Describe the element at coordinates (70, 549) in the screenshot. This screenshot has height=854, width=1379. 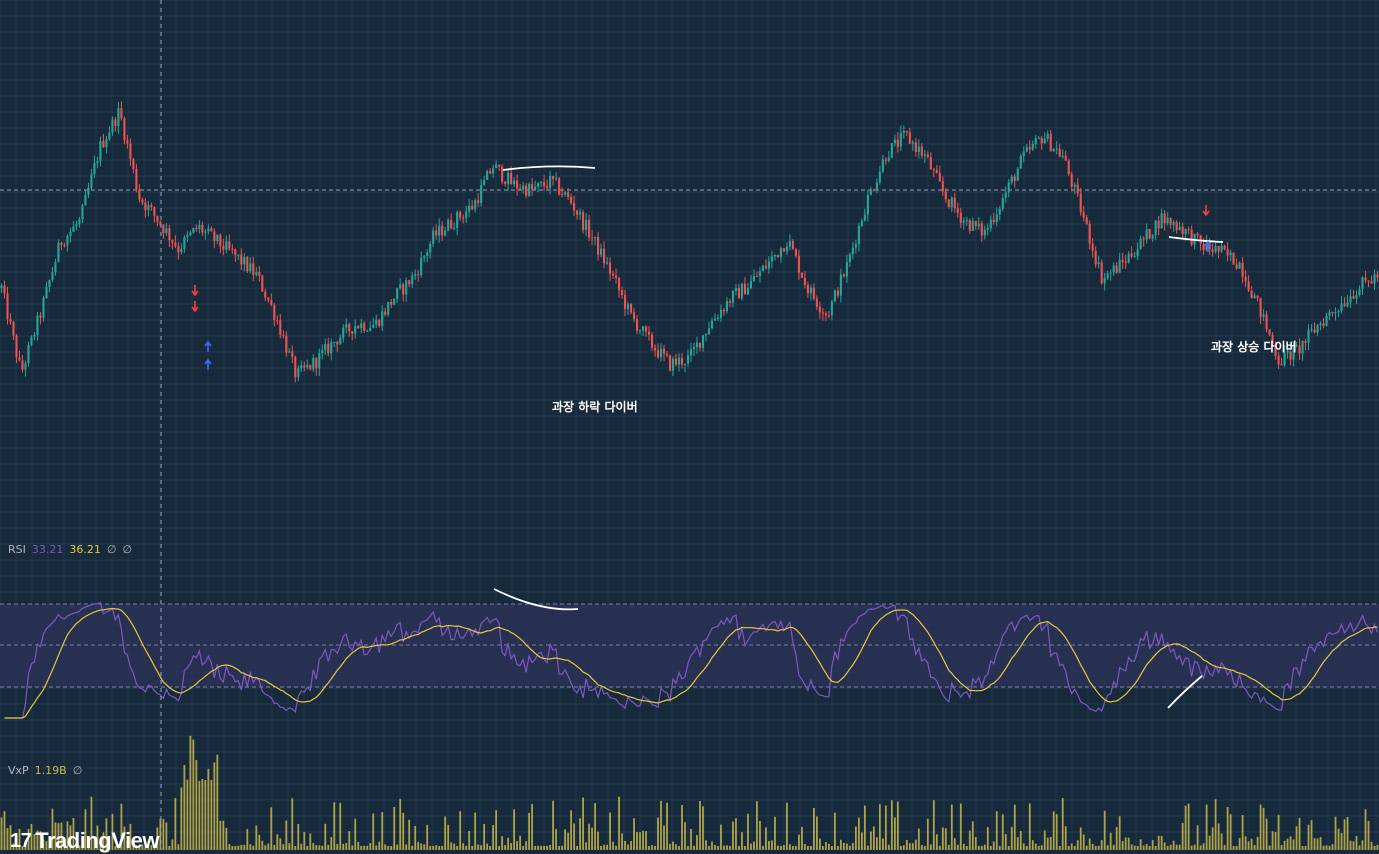
I see `rsi-legend: RSI 33.21 36.21 ∅ ∅` at that location.